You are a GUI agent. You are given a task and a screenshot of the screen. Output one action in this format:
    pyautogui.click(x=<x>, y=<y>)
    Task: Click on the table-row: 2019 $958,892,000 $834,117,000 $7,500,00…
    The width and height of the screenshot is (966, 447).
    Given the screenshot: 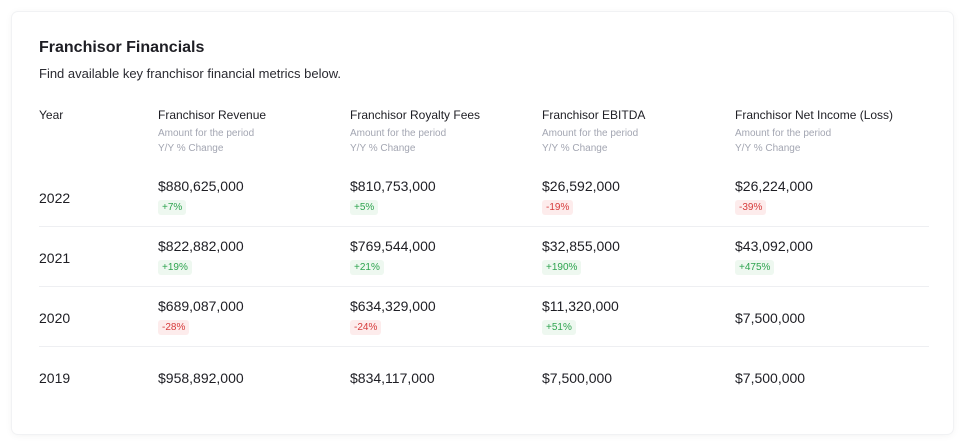 What is the action you would take?
    pyautogui.click(x=484, y=377)
    